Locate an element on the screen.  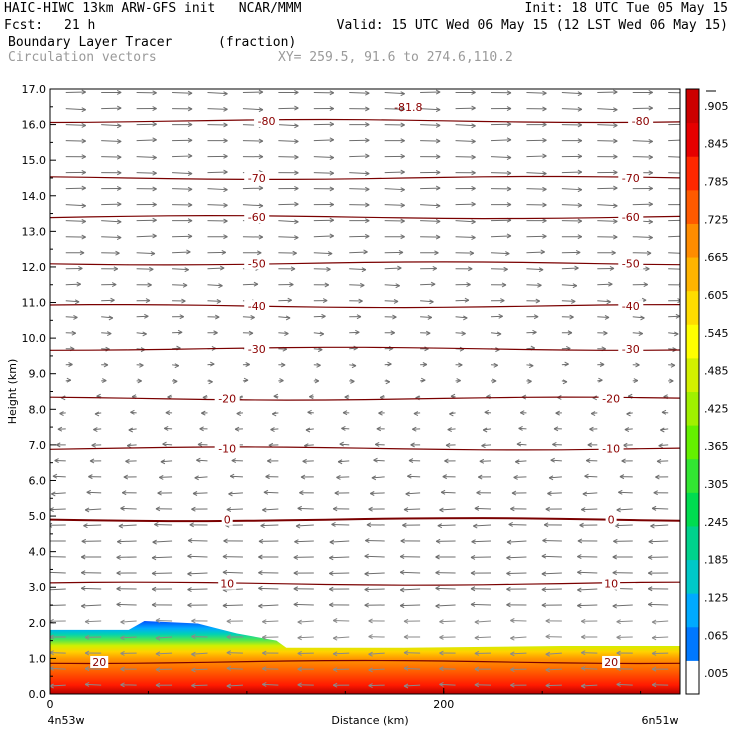
field-units: (fraction) is located at coordinates (257, 42).